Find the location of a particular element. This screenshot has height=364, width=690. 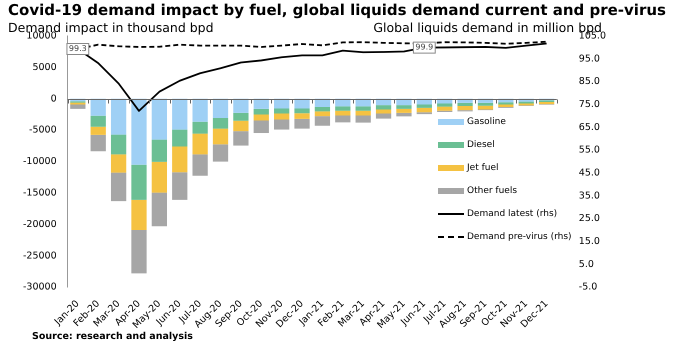

y-tick-label: -30000 is located at coordinates (39, 287).